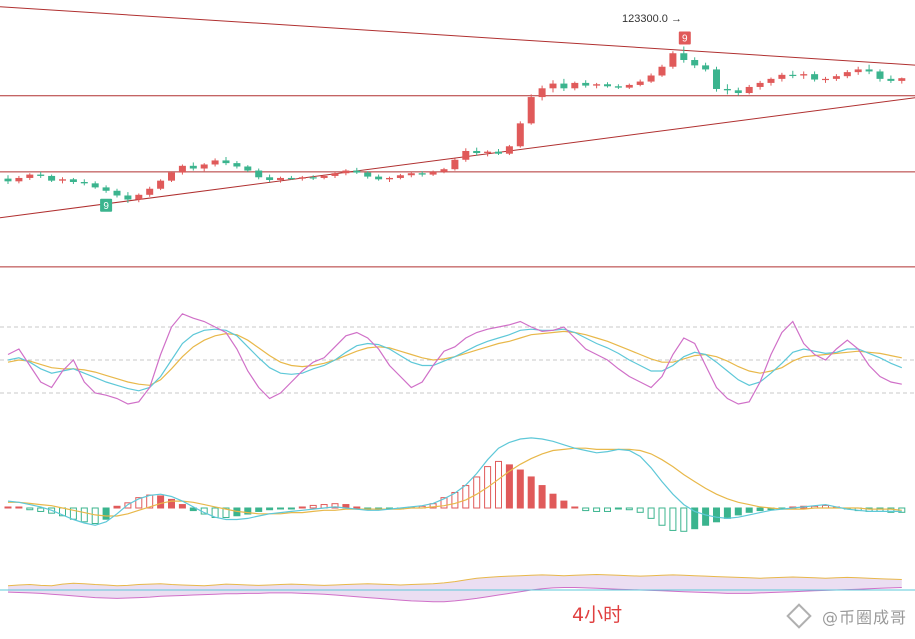 This screenshot has width=915, height=639. I want to click on peak-price-value: 123300.0, so click(645, 19).